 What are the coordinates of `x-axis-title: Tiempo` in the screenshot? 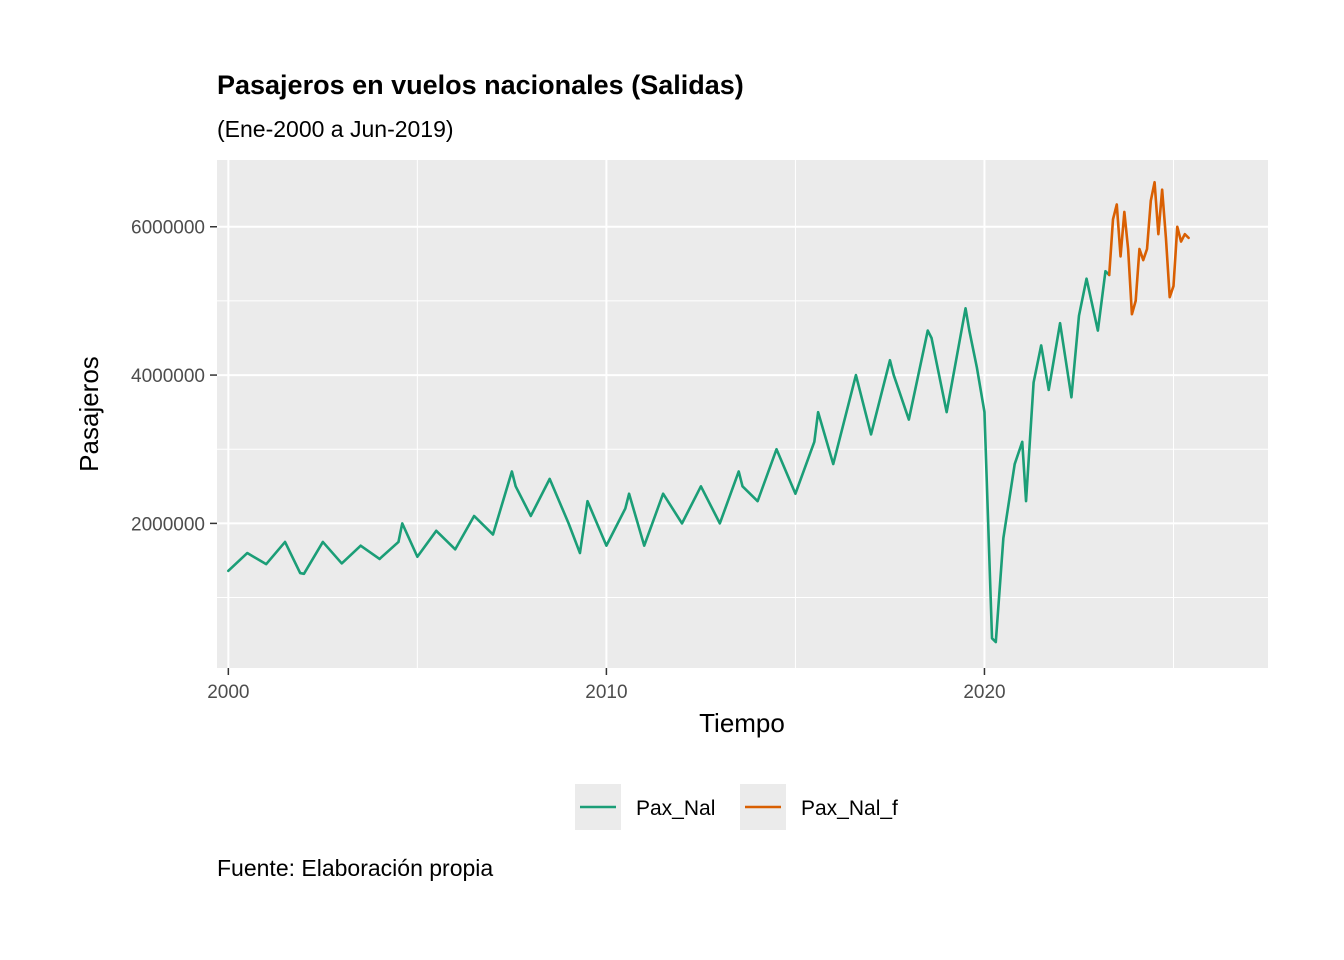 It's located at (742, 723).